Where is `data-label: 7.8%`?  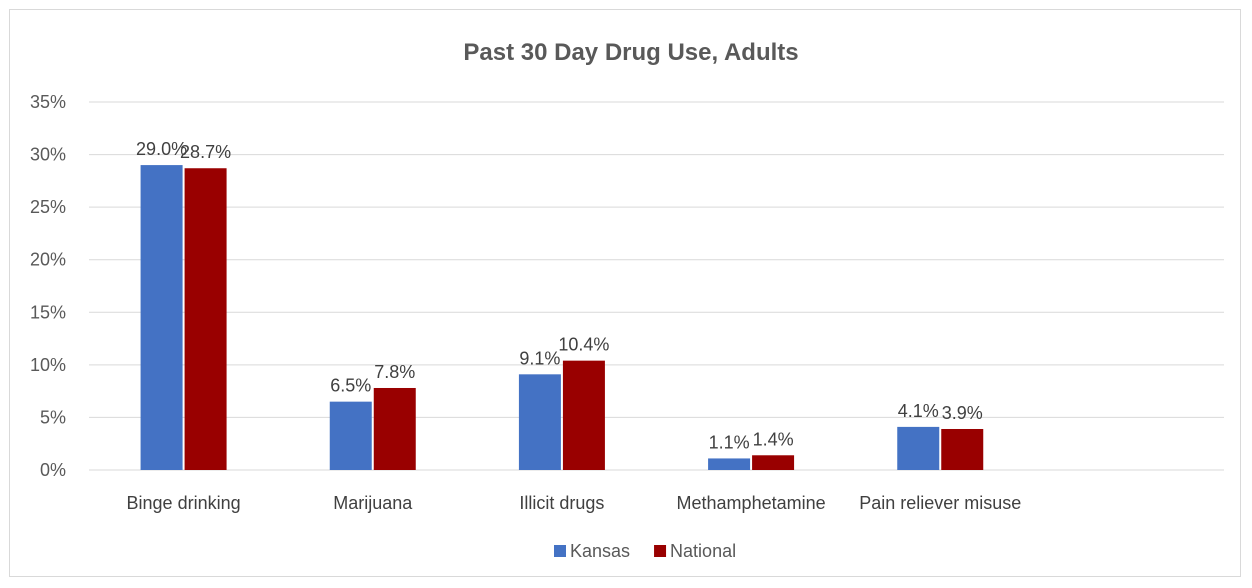 data-label: 7.8% is located at coordinates (394, 372).